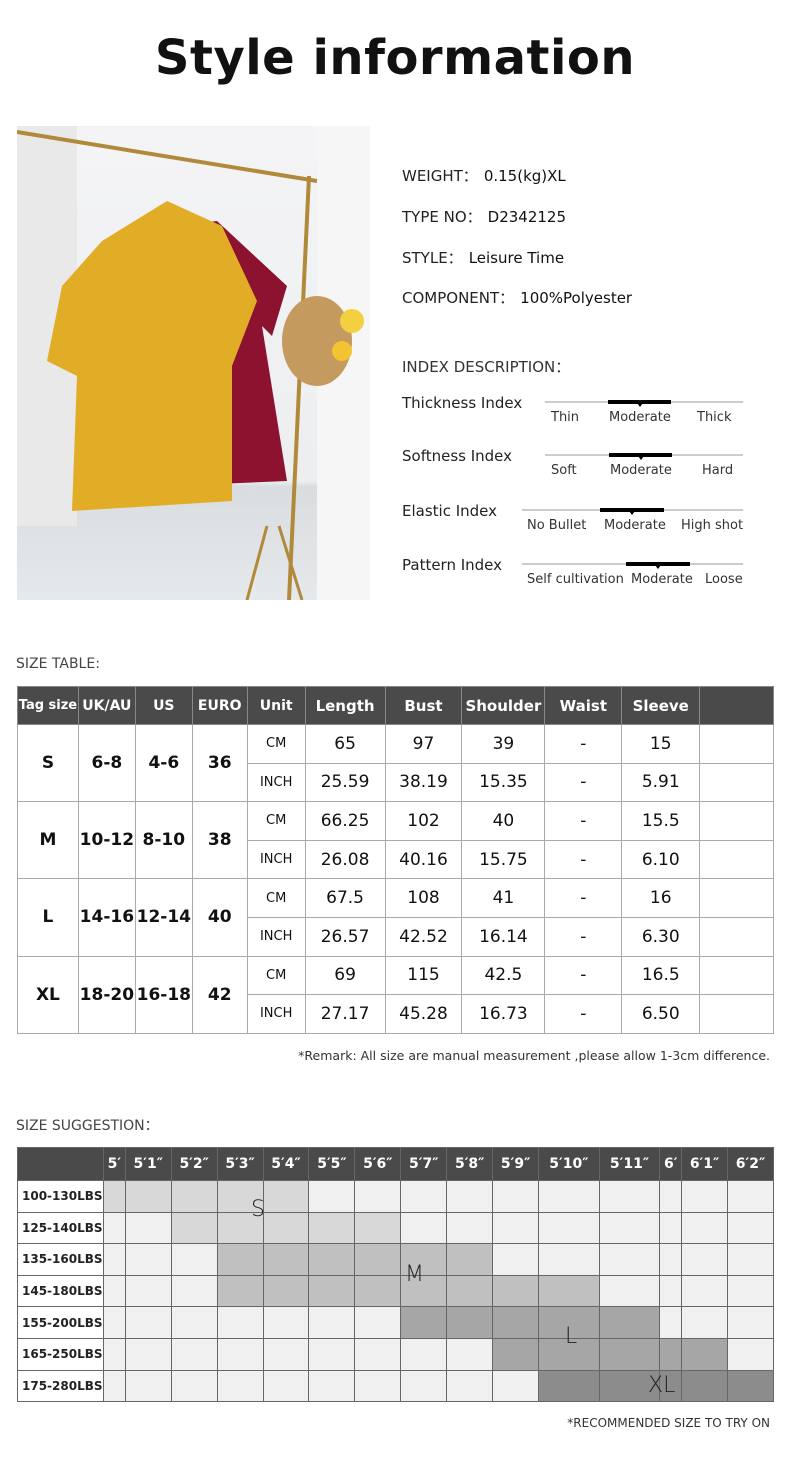 The width and height of the screenshot is (790, 1460). What do you see at coordinates (661, 859) in the screenshot?
I see `cell-measure: 6.10` at bounding box center [661, 859].